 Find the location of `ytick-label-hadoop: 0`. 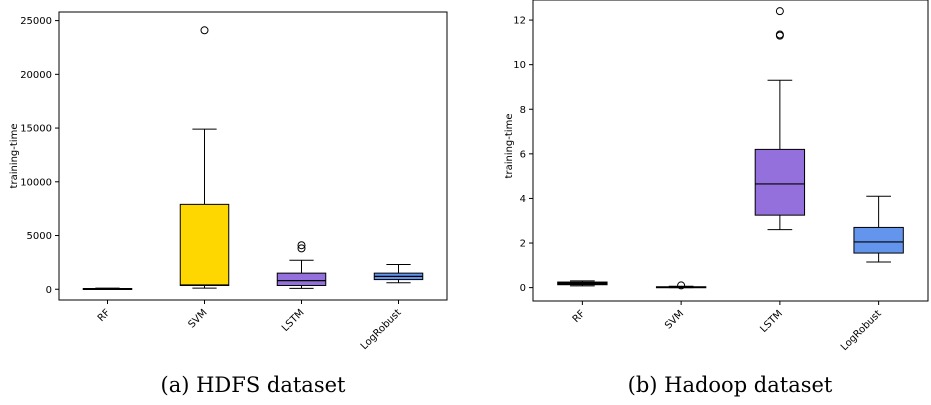

ytick-label-hadoop: 0 is located at coordinates (523, 288).